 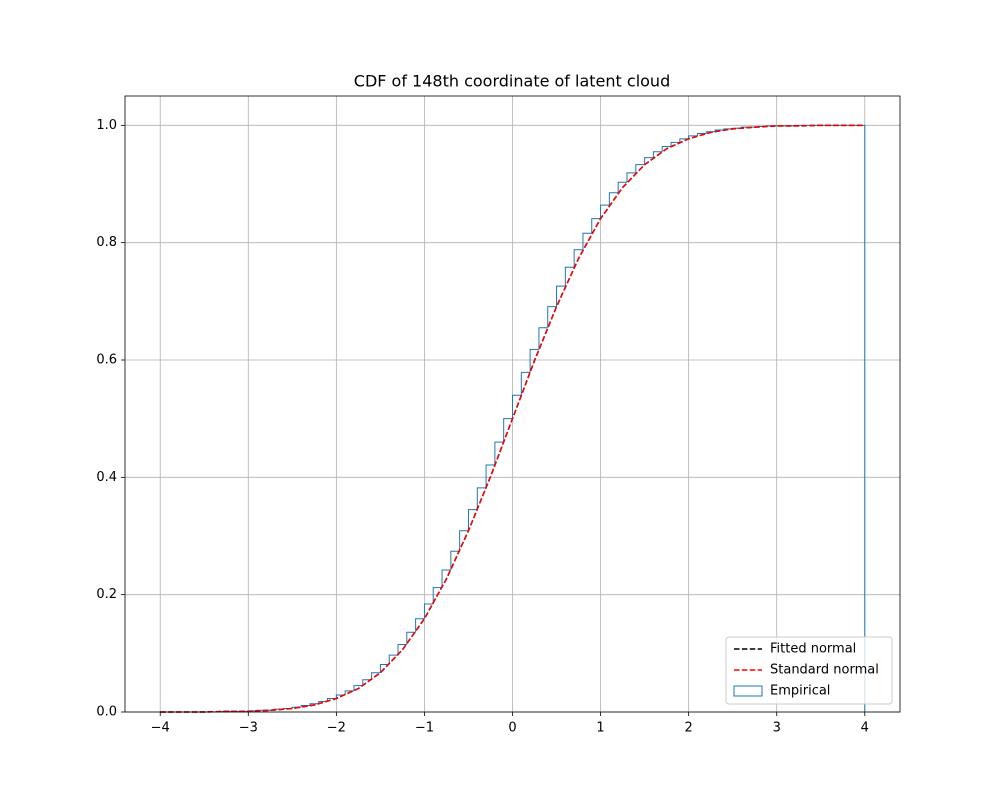 What do you see at coordinates (777, 728) in the screenshot?
I see `x-tick-label: 3` at bounding box center [777, 728].